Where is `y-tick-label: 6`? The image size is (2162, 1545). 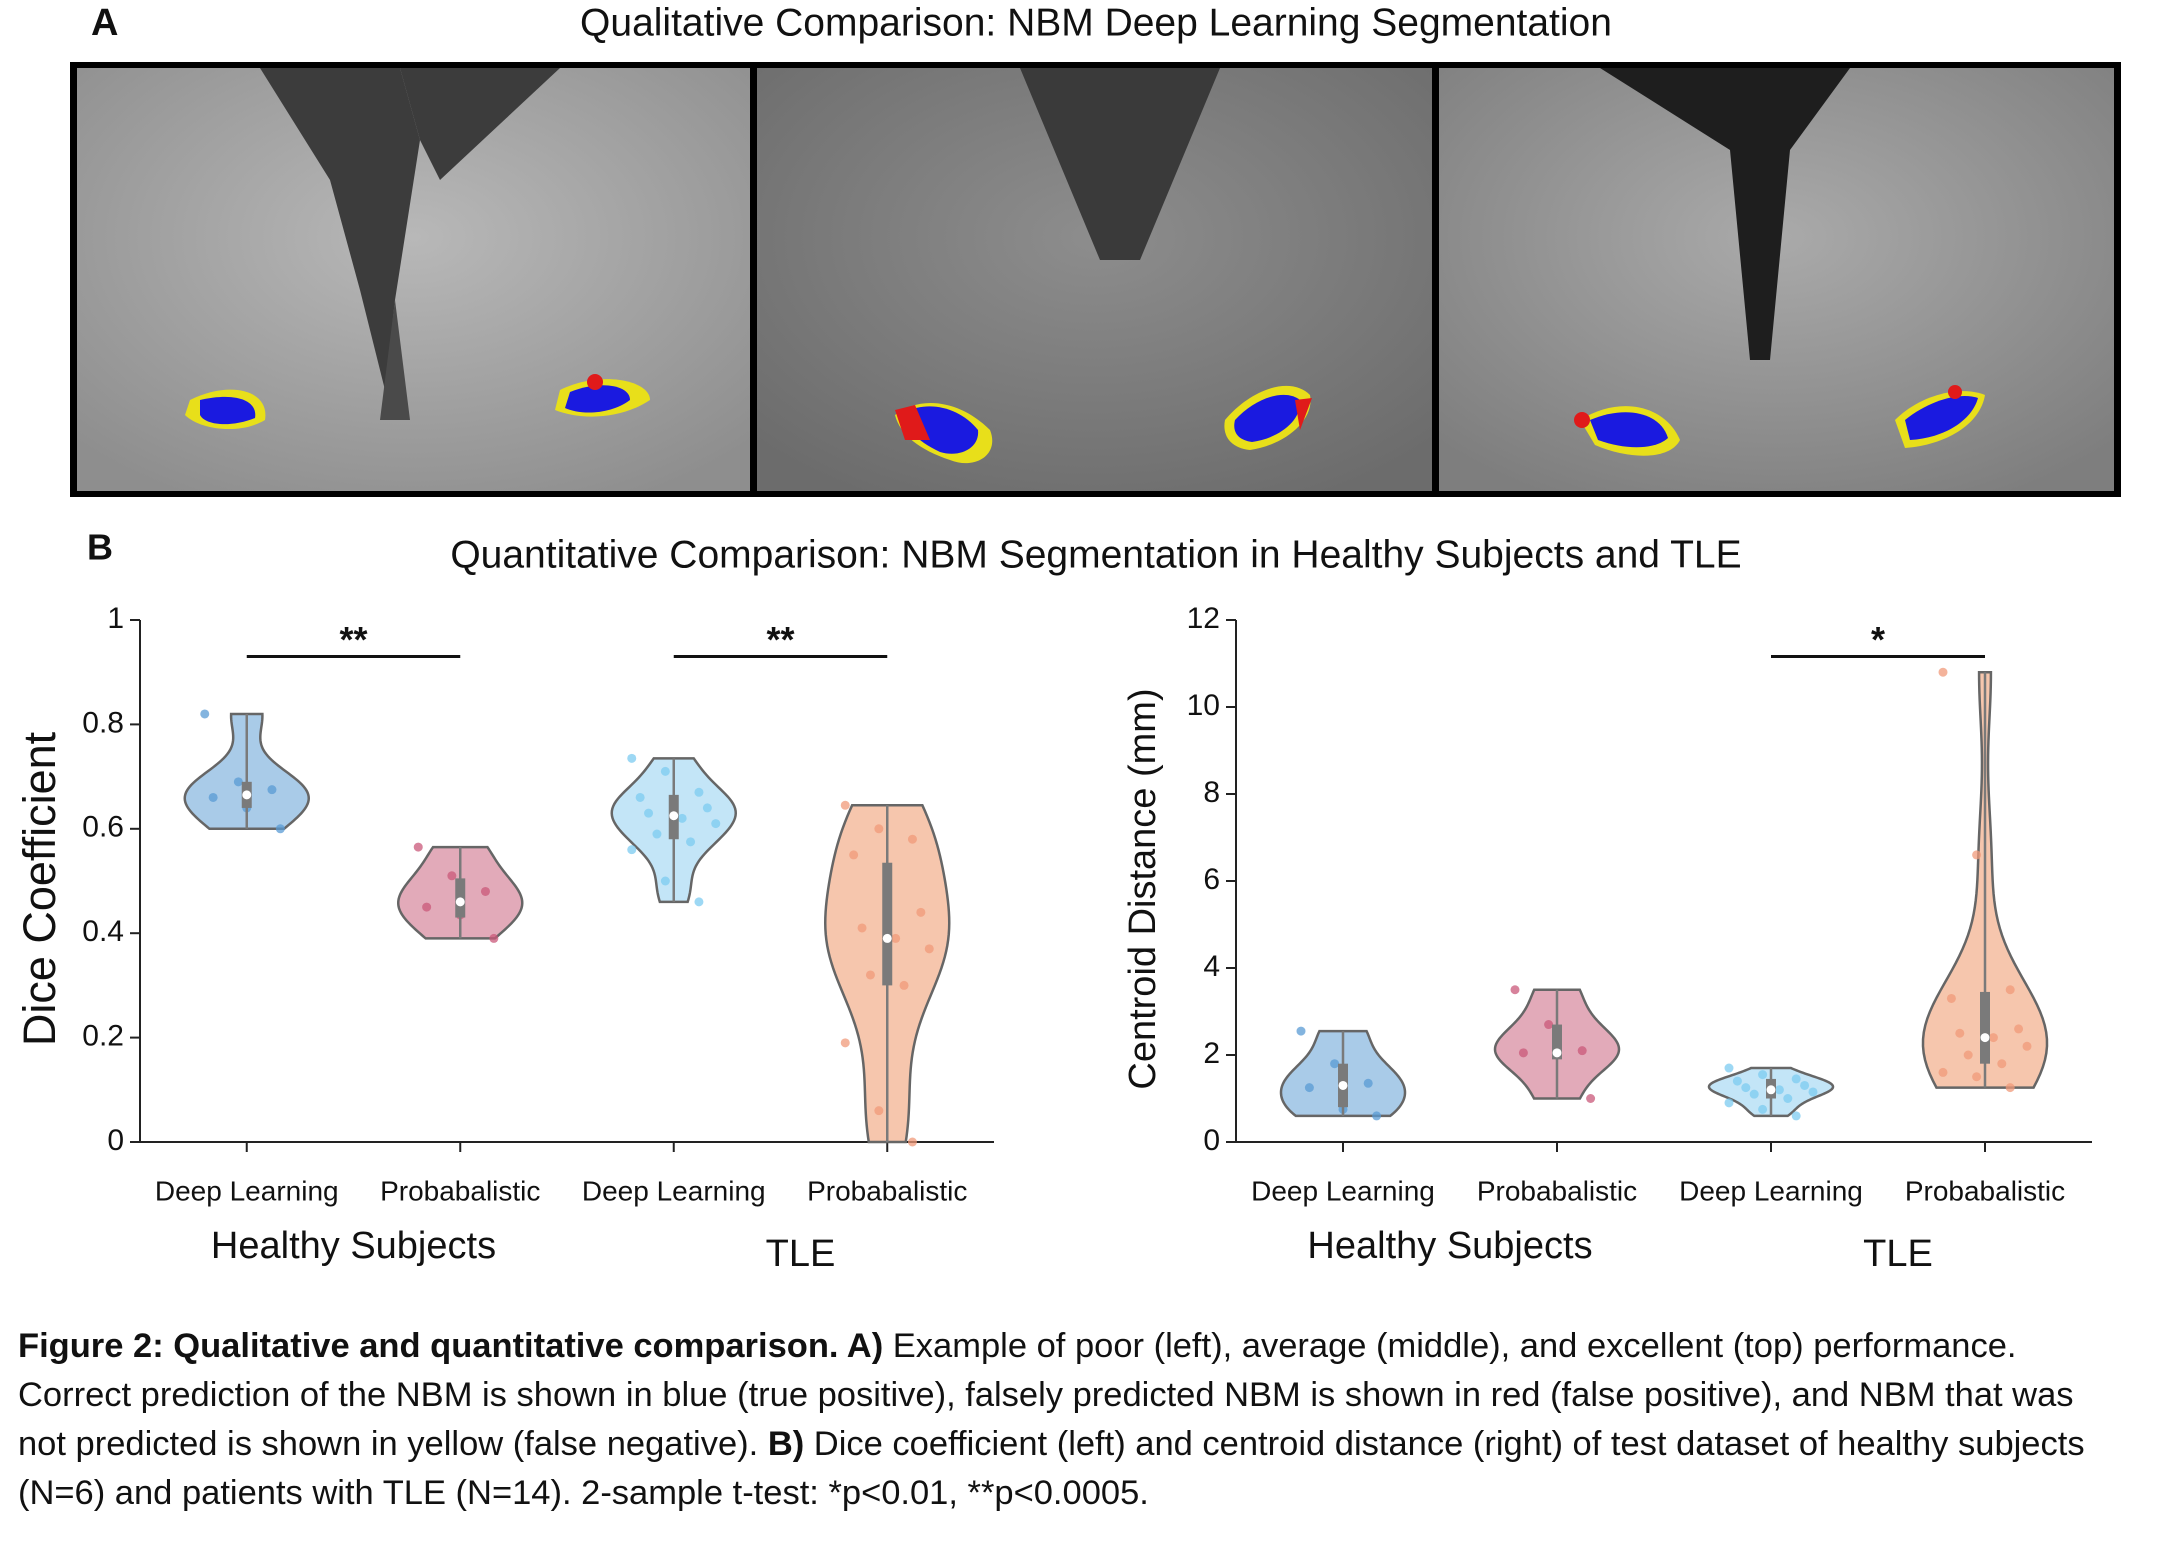
y-tick-label: 6 is located at coordinates (1211, 879).